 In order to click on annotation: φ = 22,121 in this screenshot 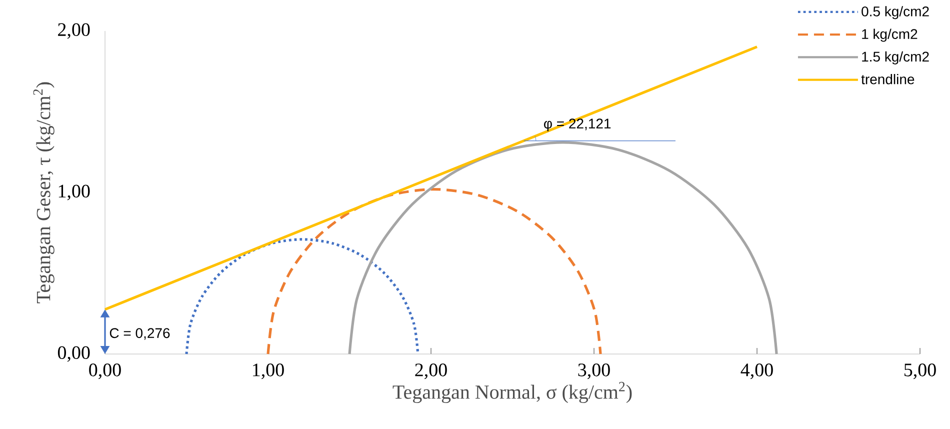, I will do `click(577, 125)`.